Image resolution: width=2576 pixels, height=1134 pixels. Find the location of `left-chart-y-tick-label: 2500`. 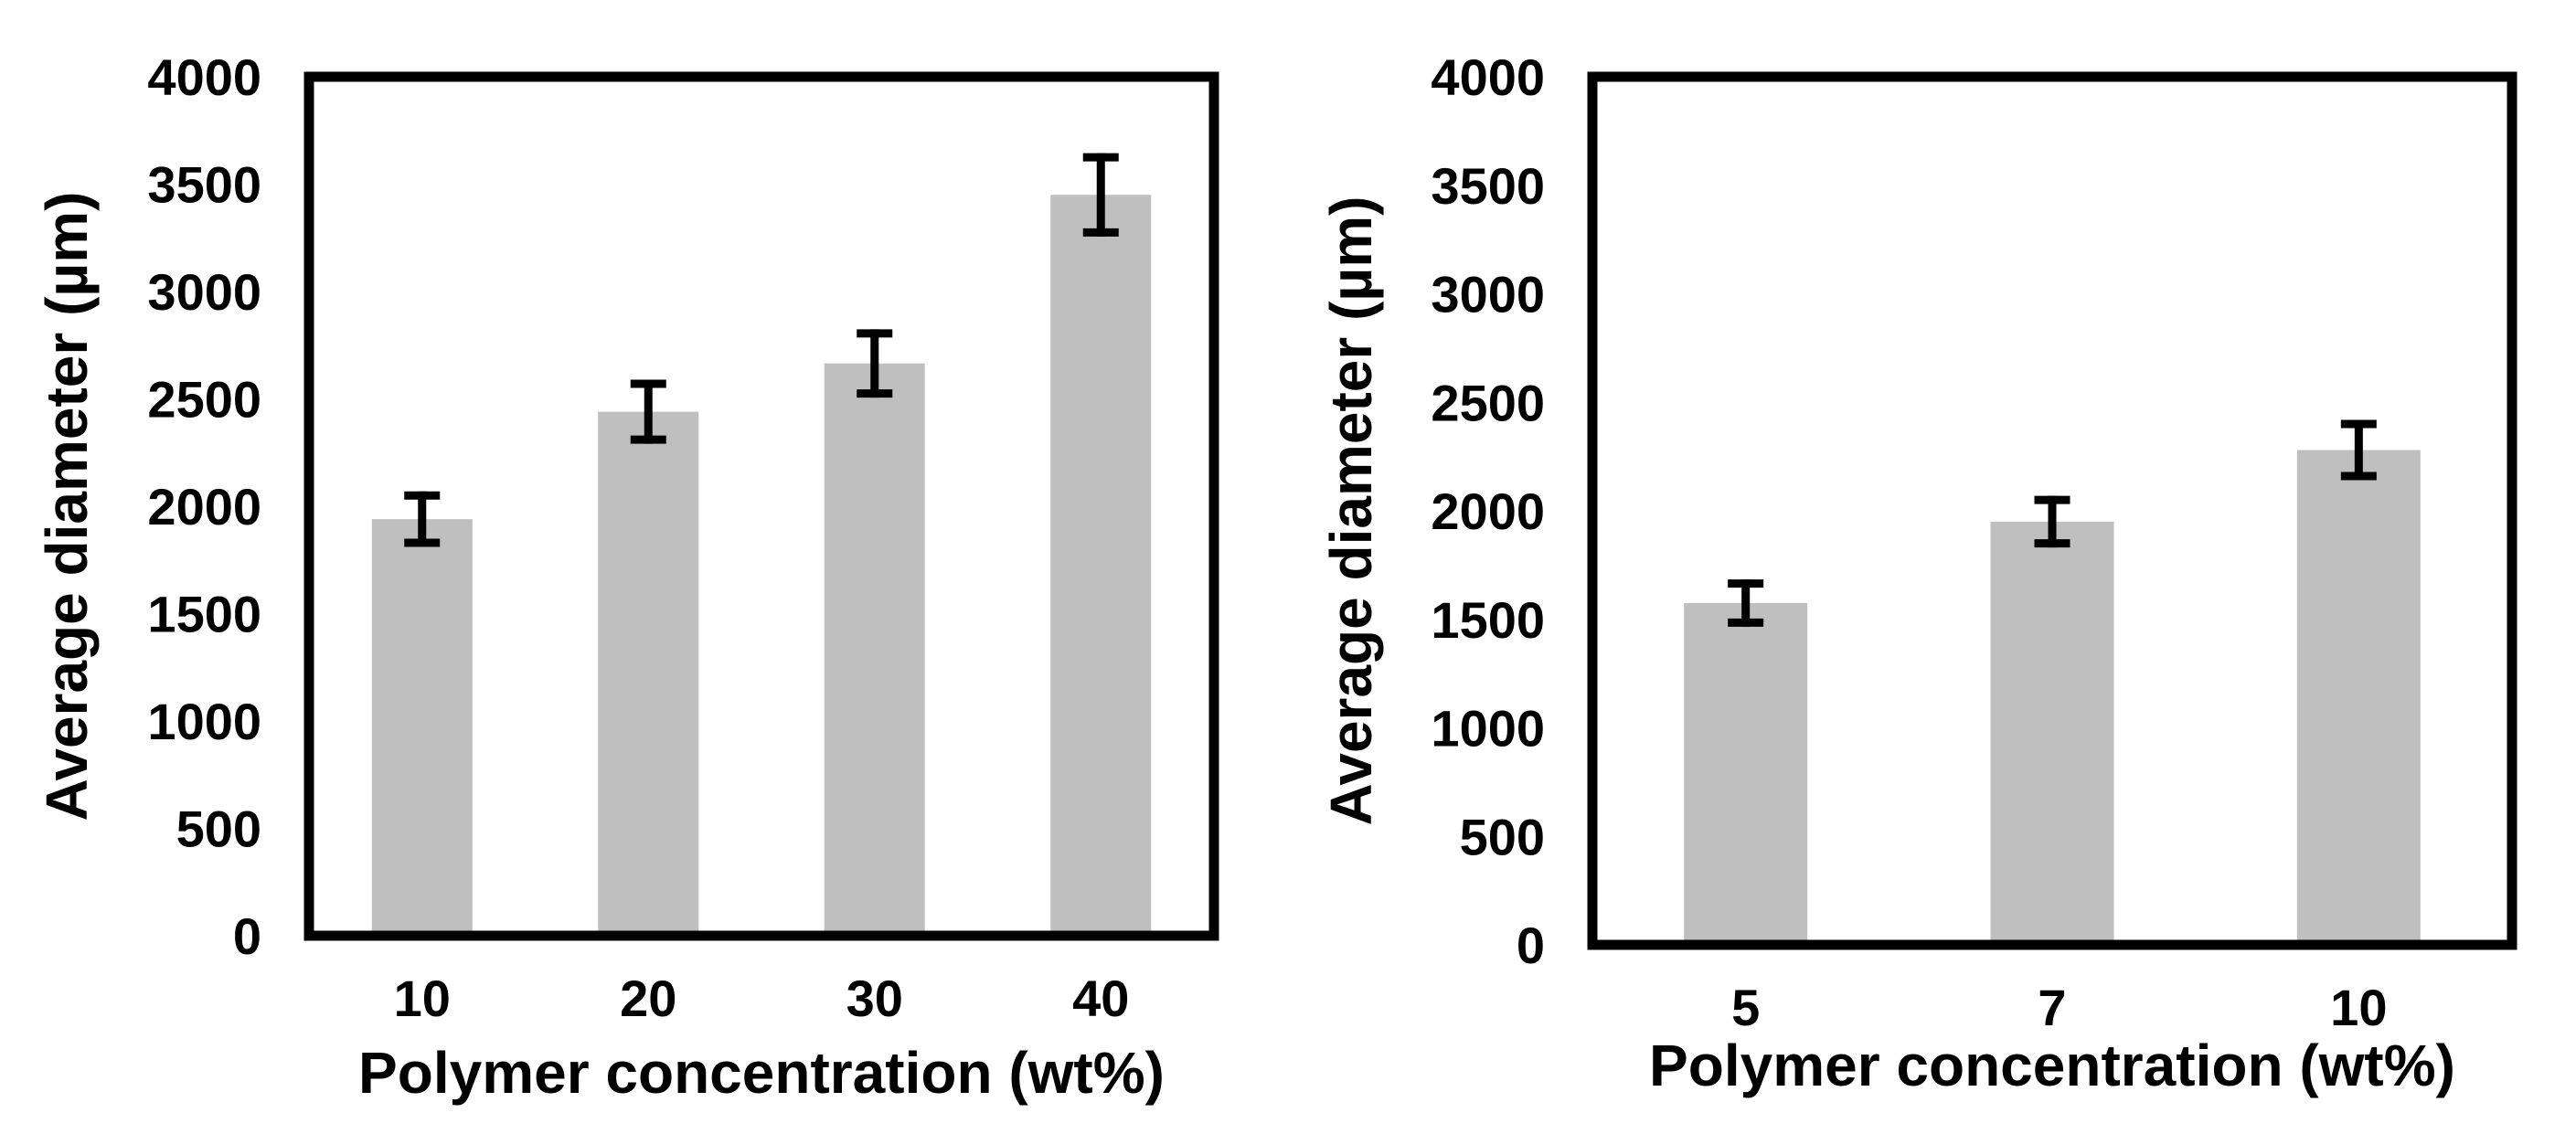

left-chart-y-tick-label: 2500 is located at coordinates (204, 400).